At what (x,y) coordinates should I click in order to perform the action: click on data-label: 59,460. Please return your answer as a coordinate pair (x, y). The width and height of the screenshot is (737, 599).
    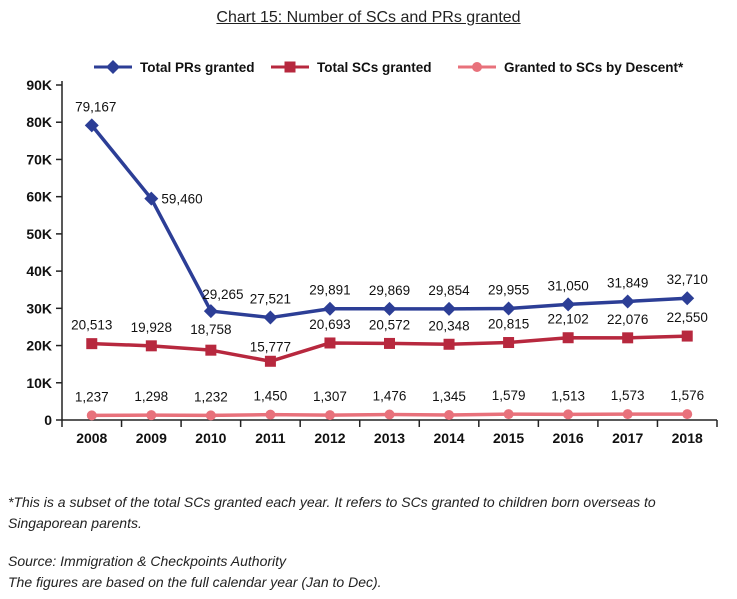
    Looking at the image, I should click on (181, 199).